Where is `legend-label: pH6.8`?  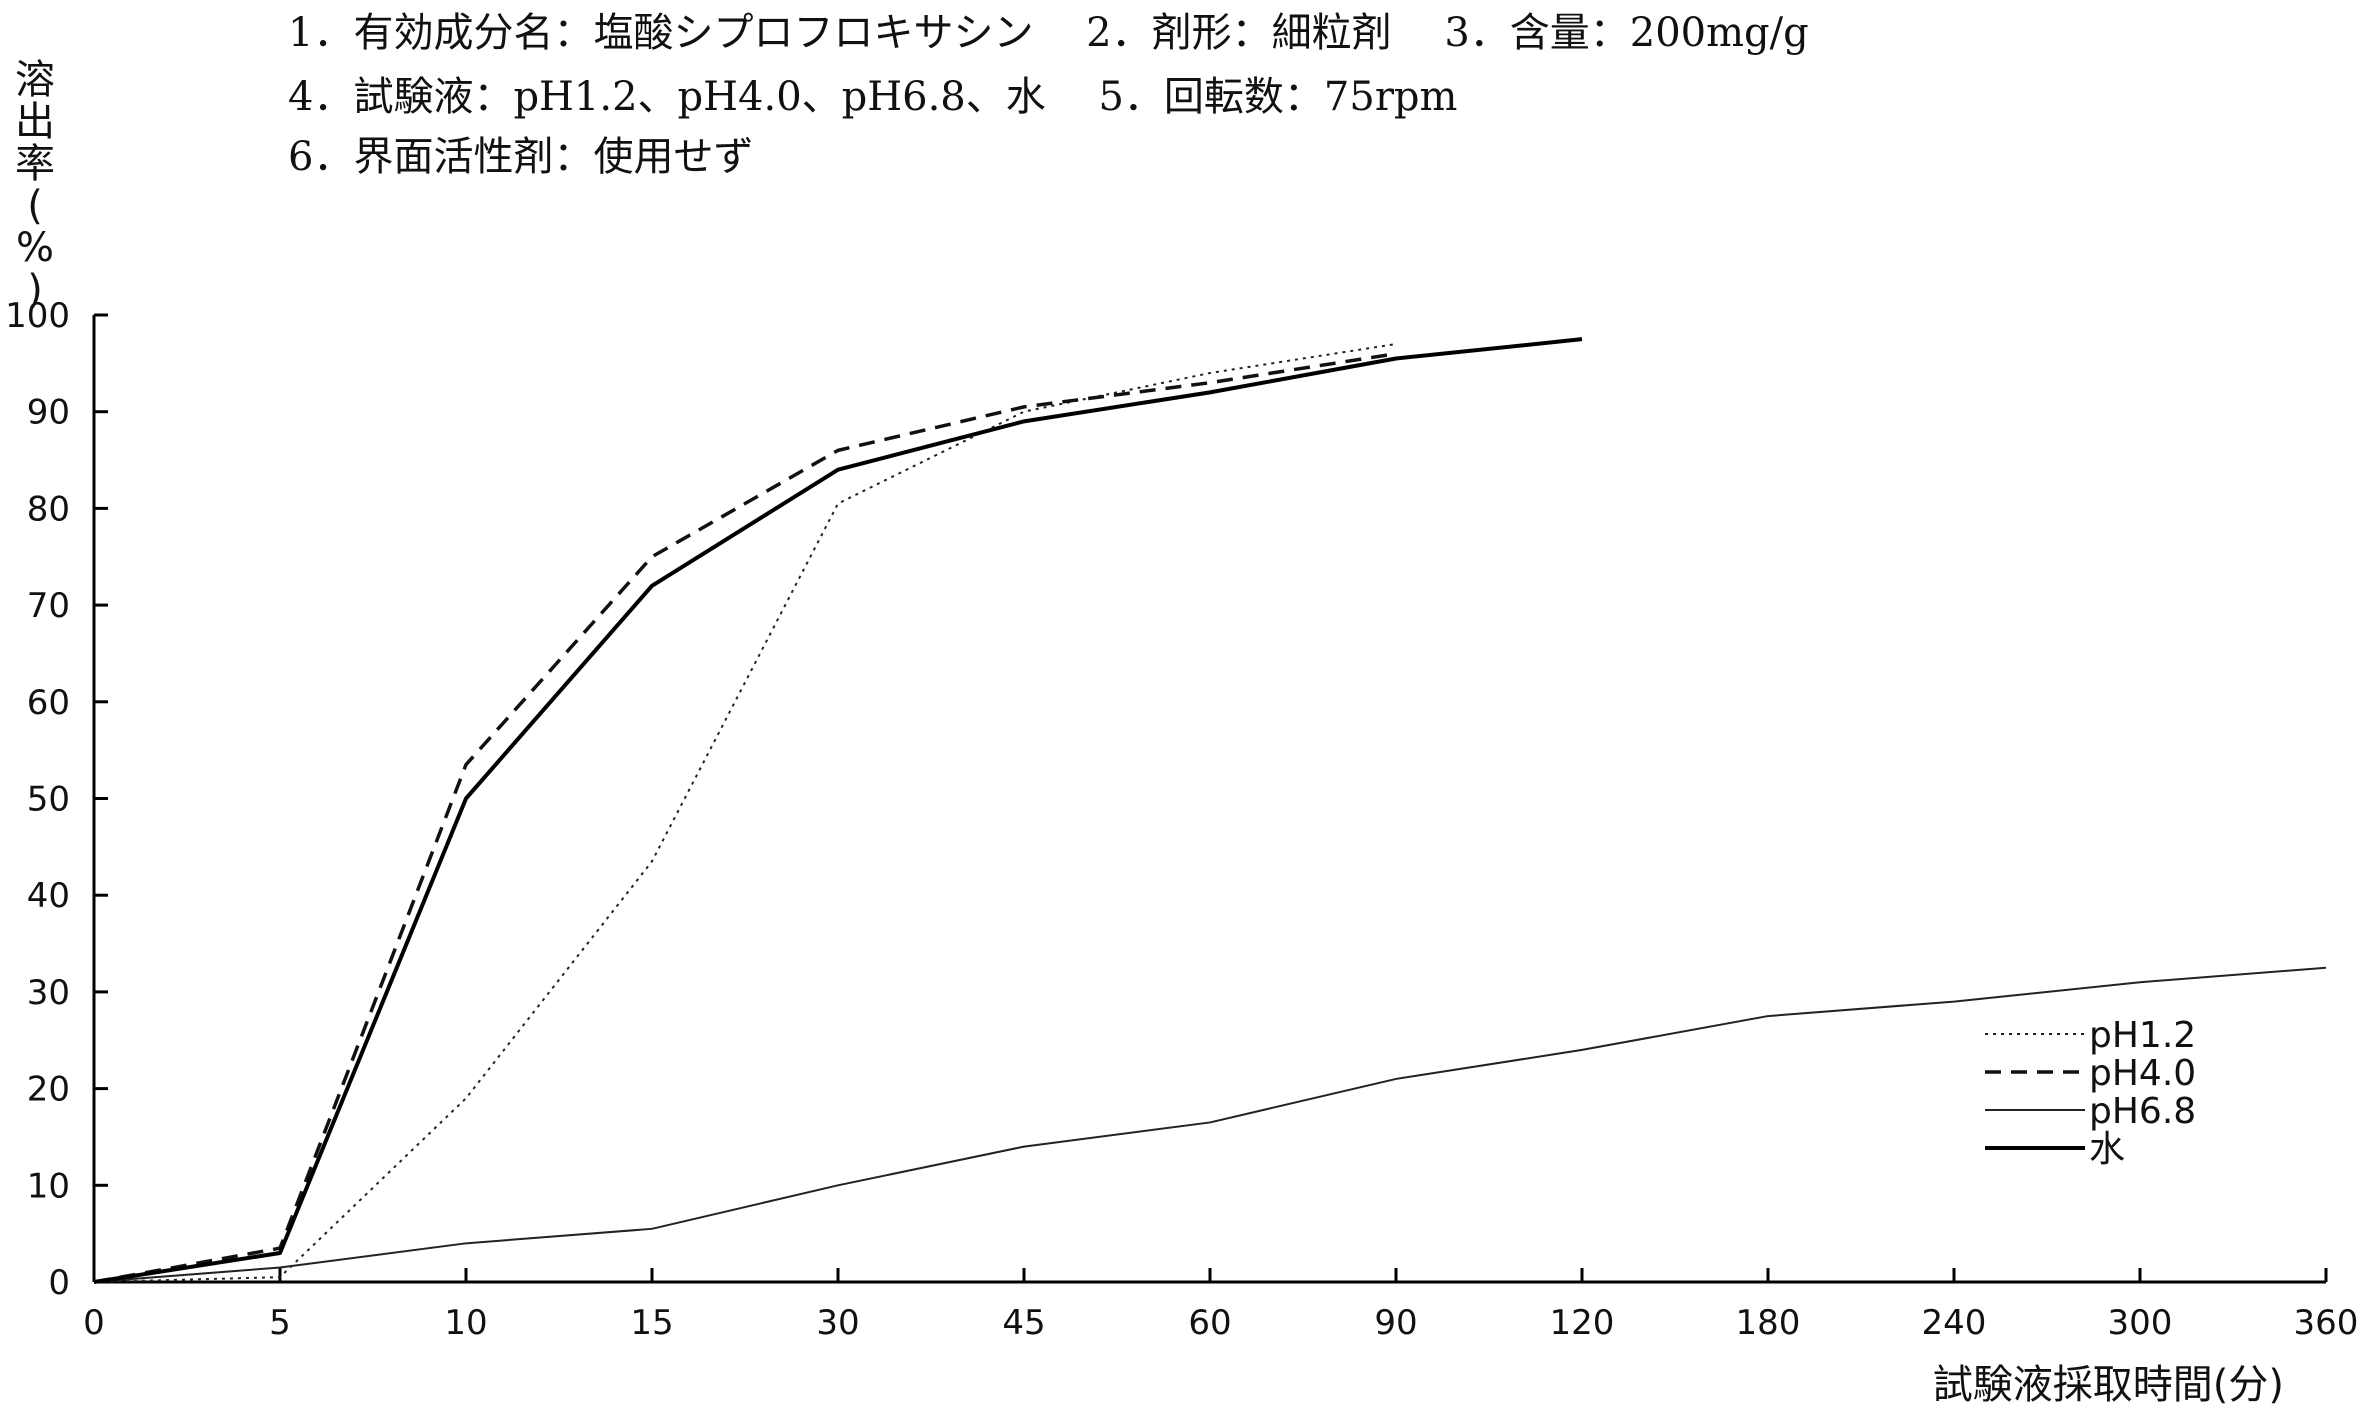
legend-label: pH6.8 is located at coordinates (2142, 1111).